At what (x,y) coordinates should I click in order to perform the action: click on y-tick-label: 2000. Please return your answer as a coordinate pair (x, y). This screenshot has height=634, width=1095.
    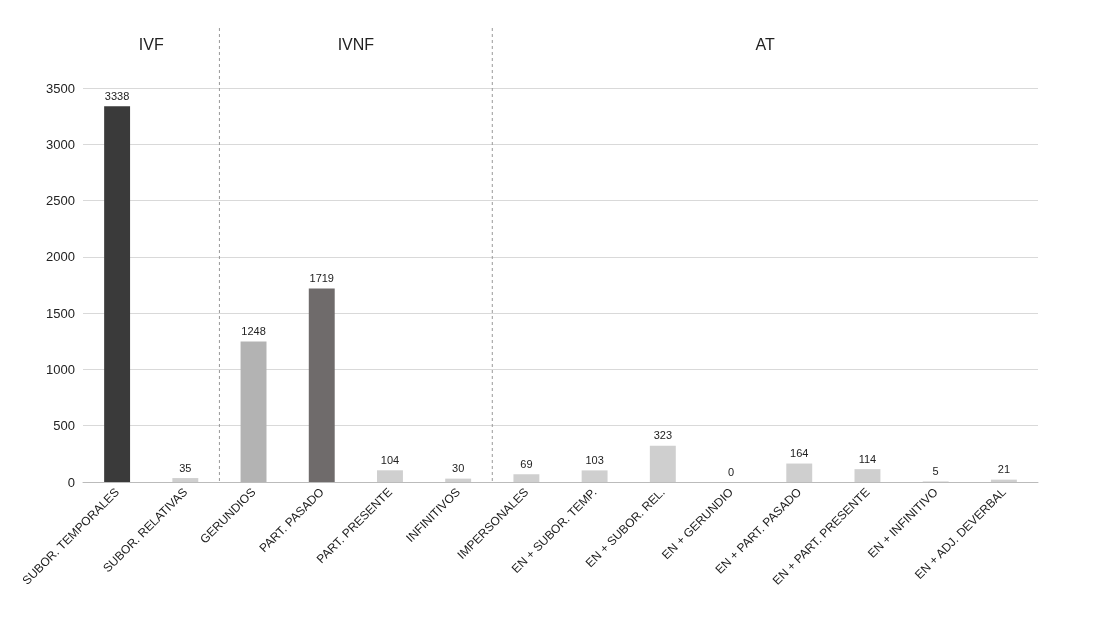
    Looking at the image, I should click on (60, 257).